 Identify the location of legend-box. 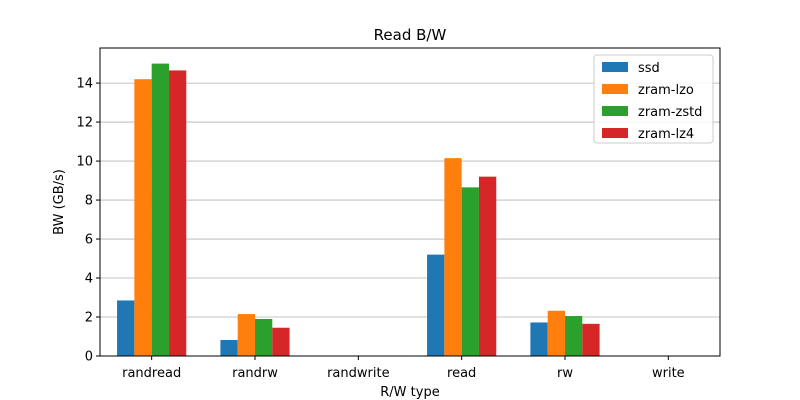
(653, 99).